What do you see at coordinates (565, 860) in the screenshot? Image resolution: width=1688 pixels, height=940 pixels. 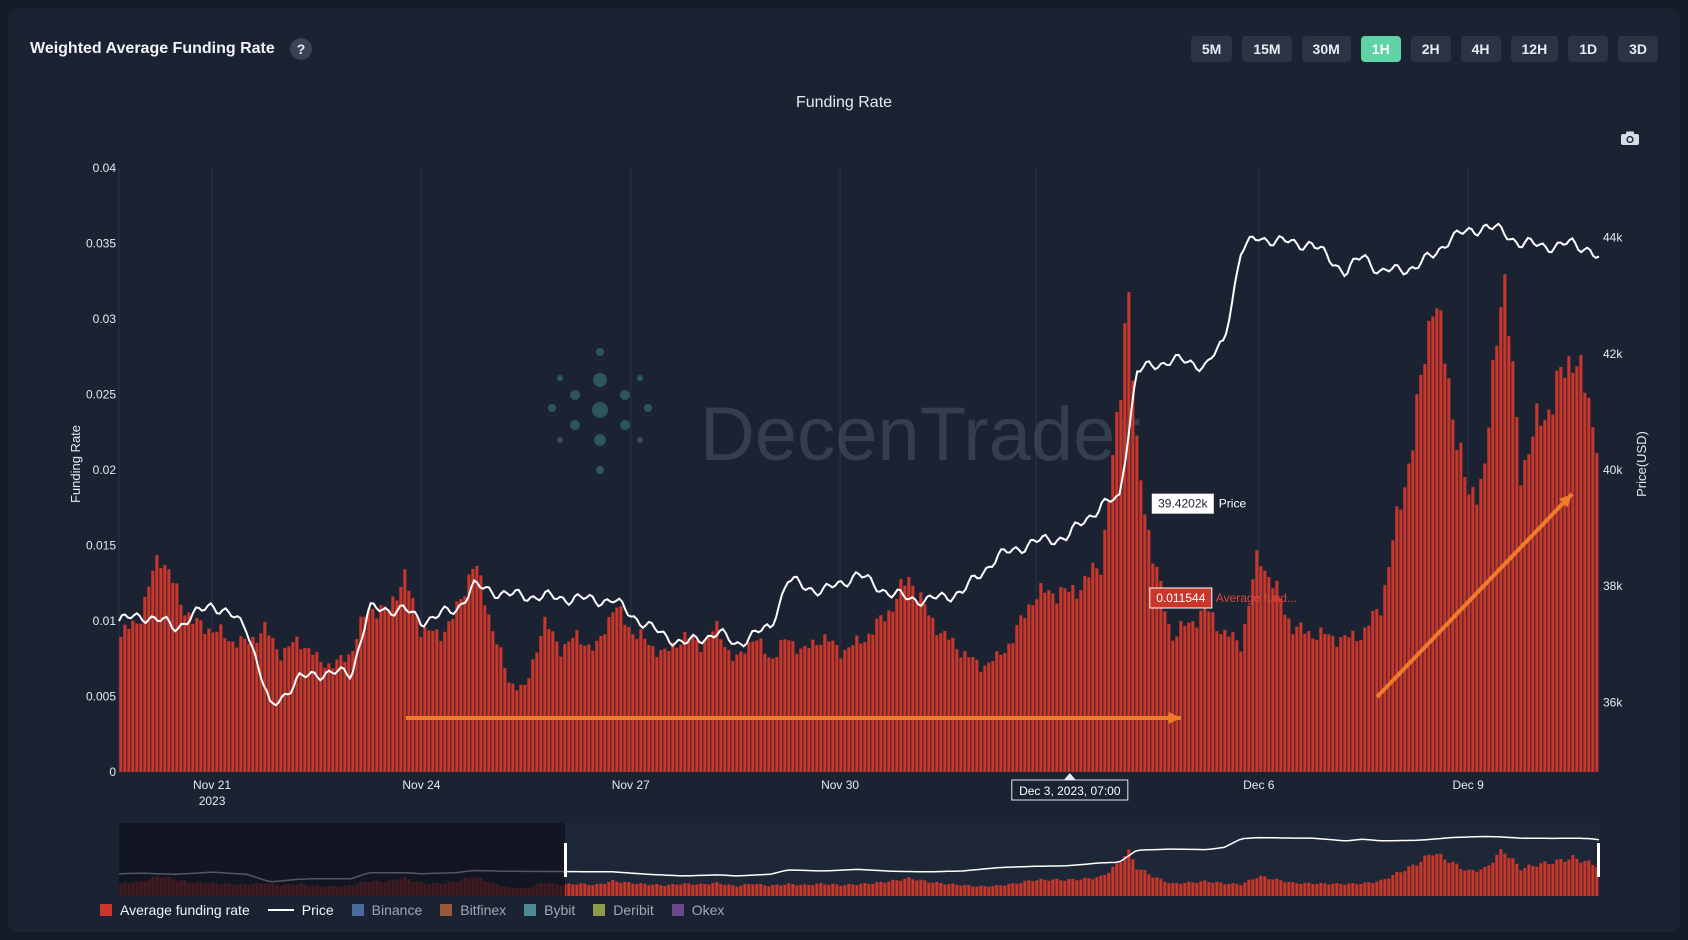 I see `range-slider-left-handle` at bounding box center [565, 860].